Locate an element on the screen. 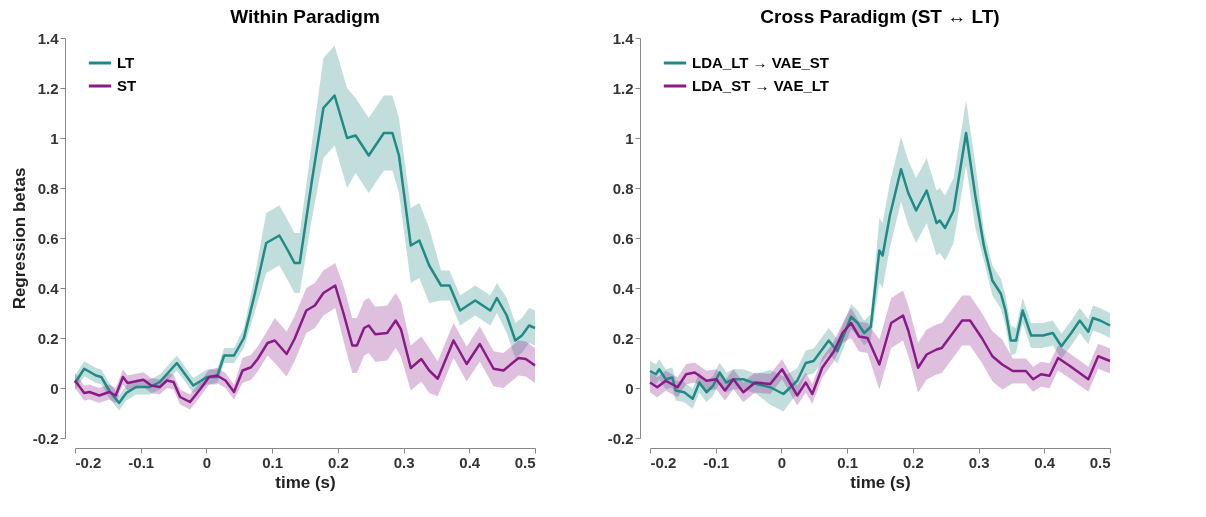 The image size is (1206, 517). legend-label: LT is located at coordinates (126, 62).